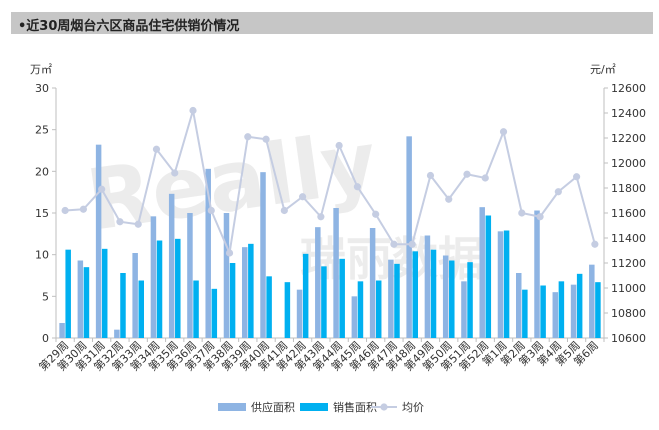  I want to click on y-right-tick-label: 12400, so click(628, 113).